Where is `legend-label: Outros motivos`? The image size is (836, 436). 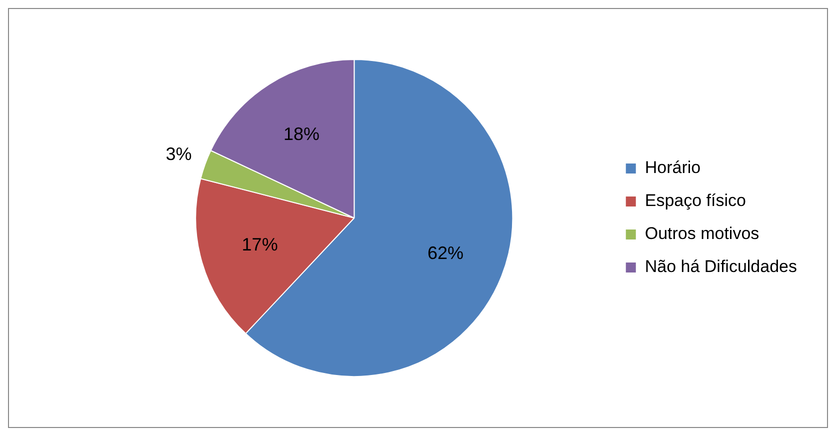 legend-label: Outros motivos is located at coordinates (702, 234).